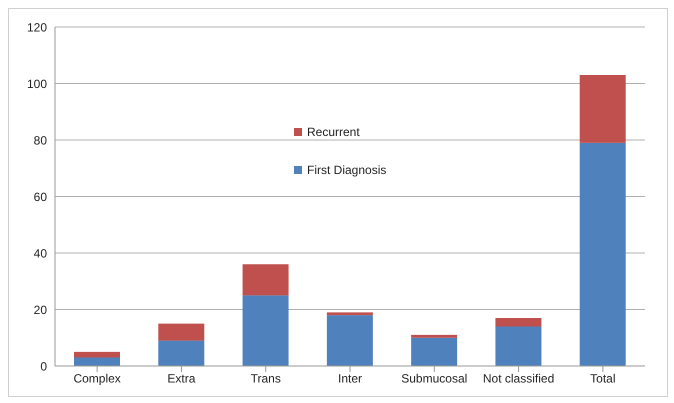 This screenshot has height=403, width=674. I want to click on x-tick-label: Submucosal, so click(434, 379).